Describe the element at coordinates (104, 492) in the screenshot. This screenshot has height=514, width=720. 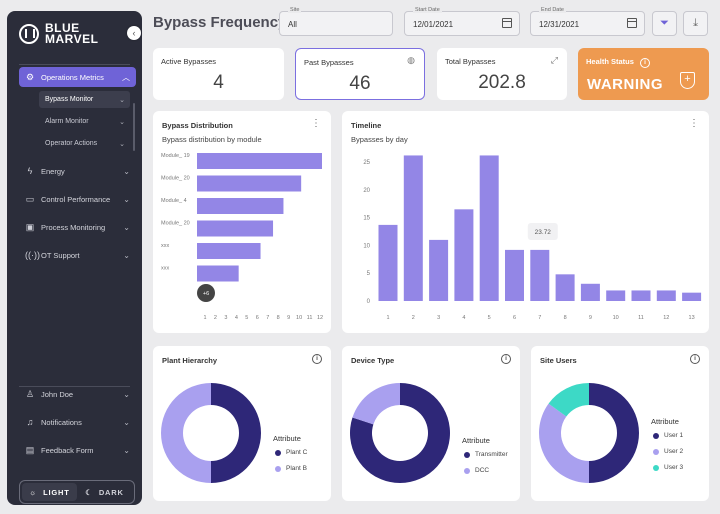
I see `theme-dark-button: ☾ DARK` at that location.